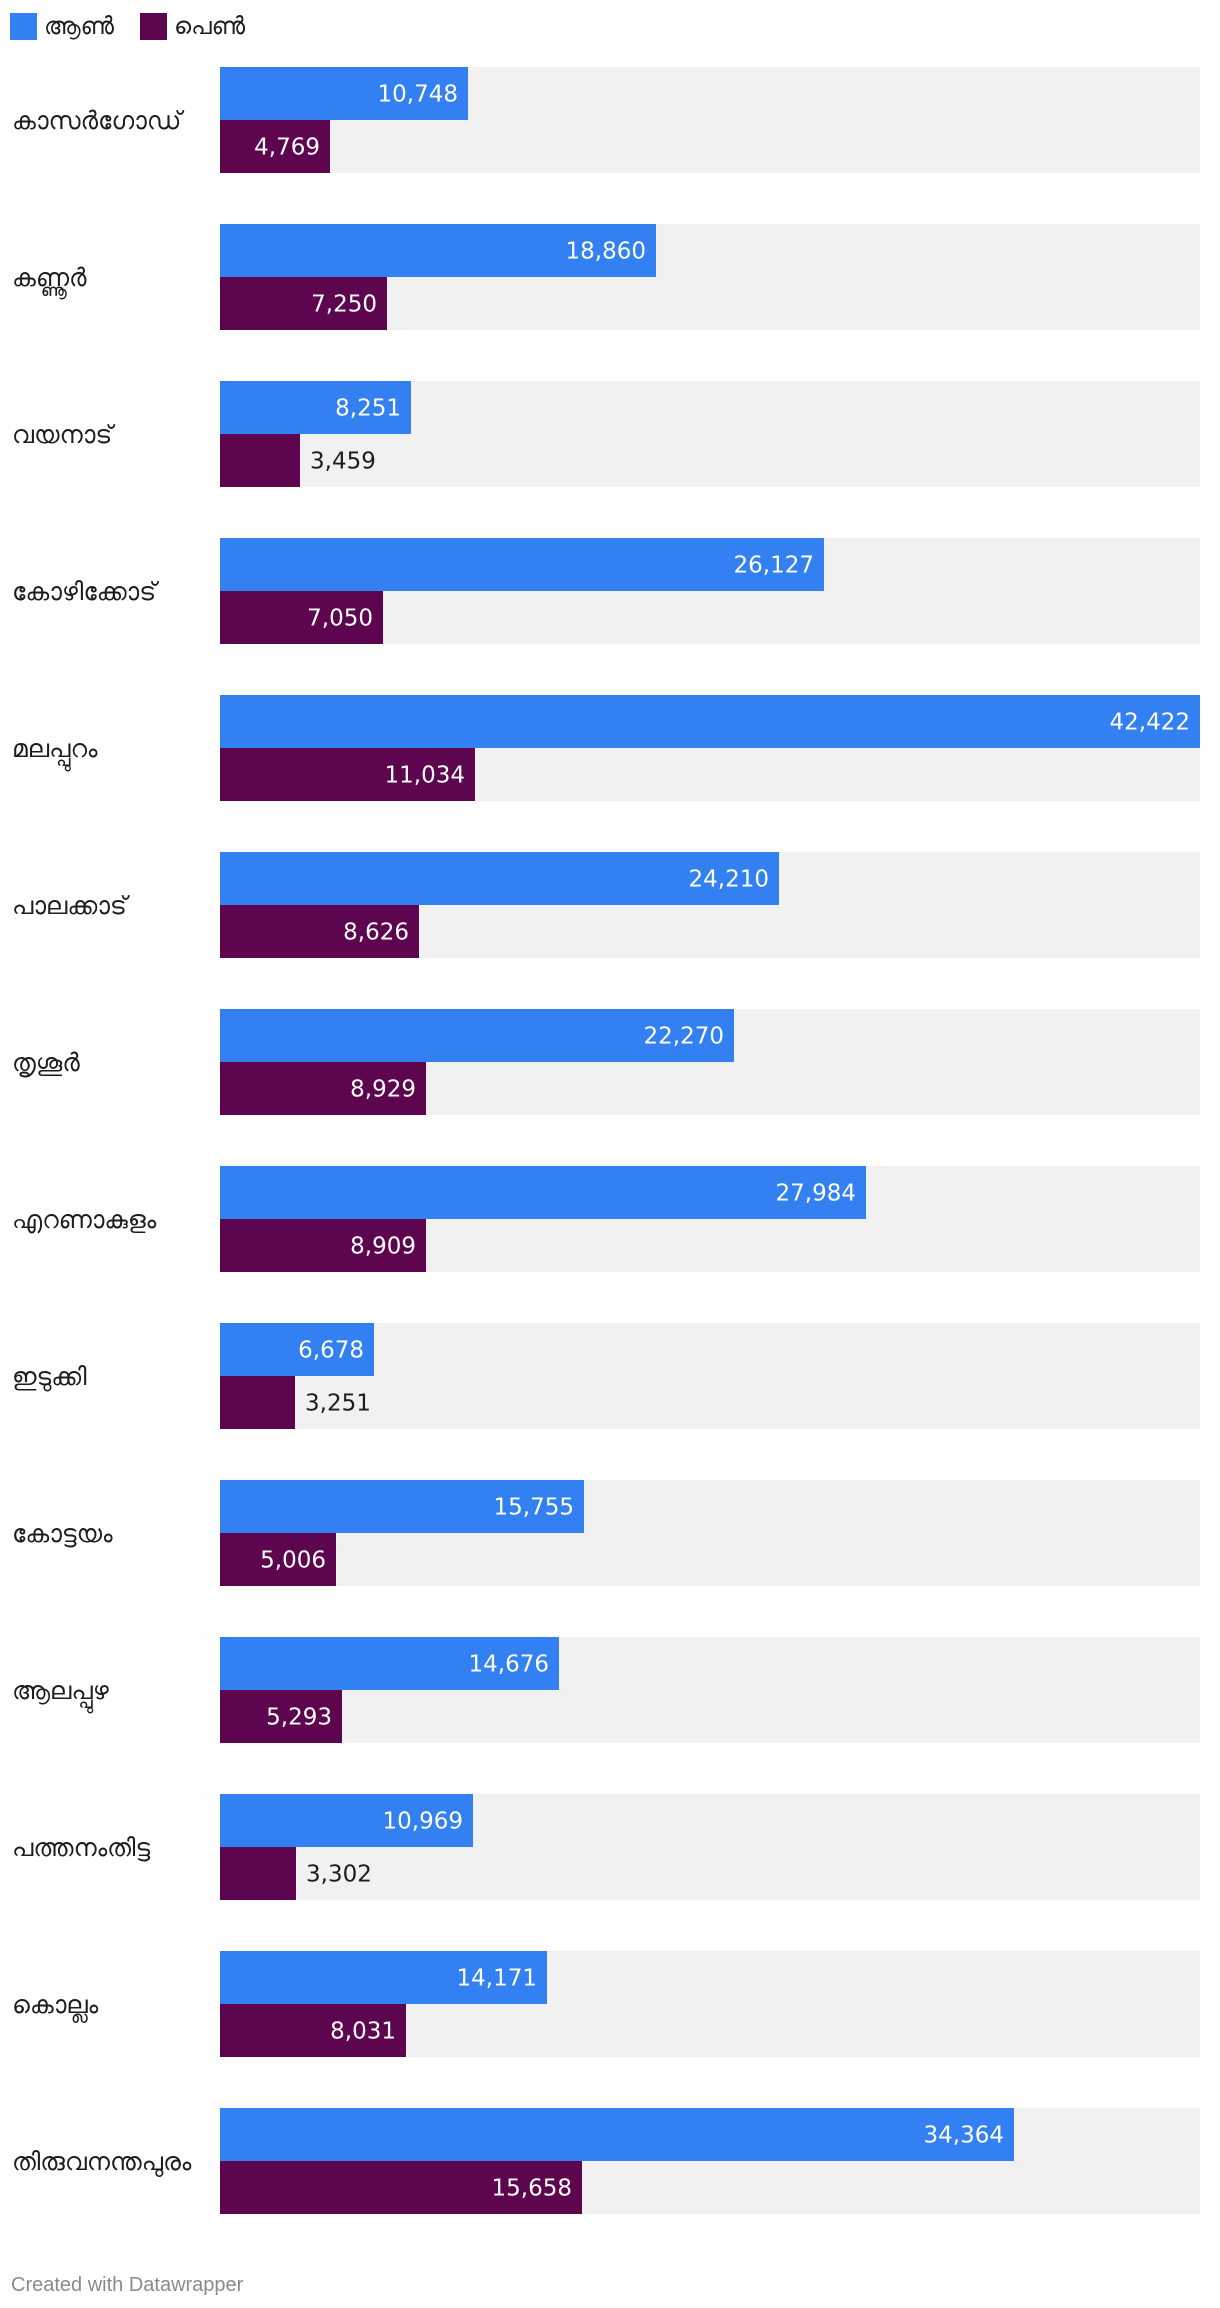  Describe the element at coordinates (376, 933) in the screenshot. I see `bar-value-label: 8,626` at that location.